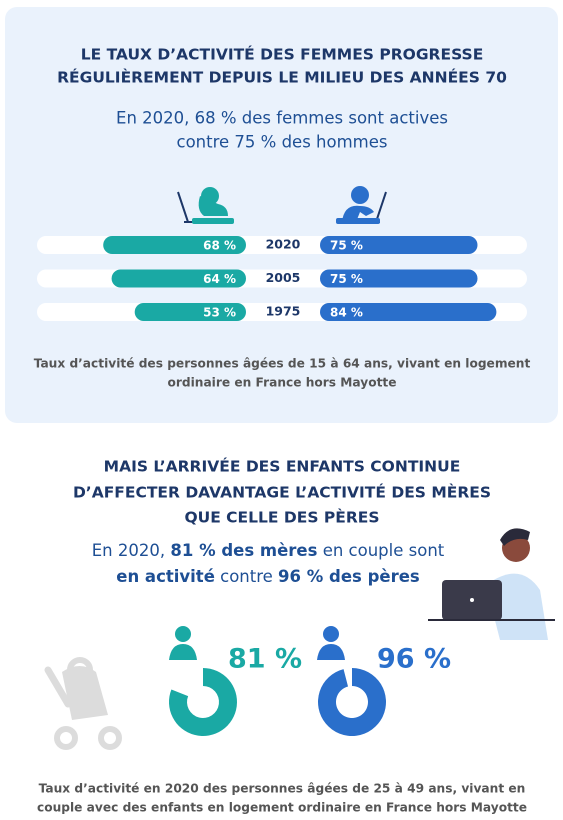 The width and height of the screenshot is (563, 820). Describe the element at coordinates (246, 576) in the screenshot. I see `subtitle-part: contre` at that location.